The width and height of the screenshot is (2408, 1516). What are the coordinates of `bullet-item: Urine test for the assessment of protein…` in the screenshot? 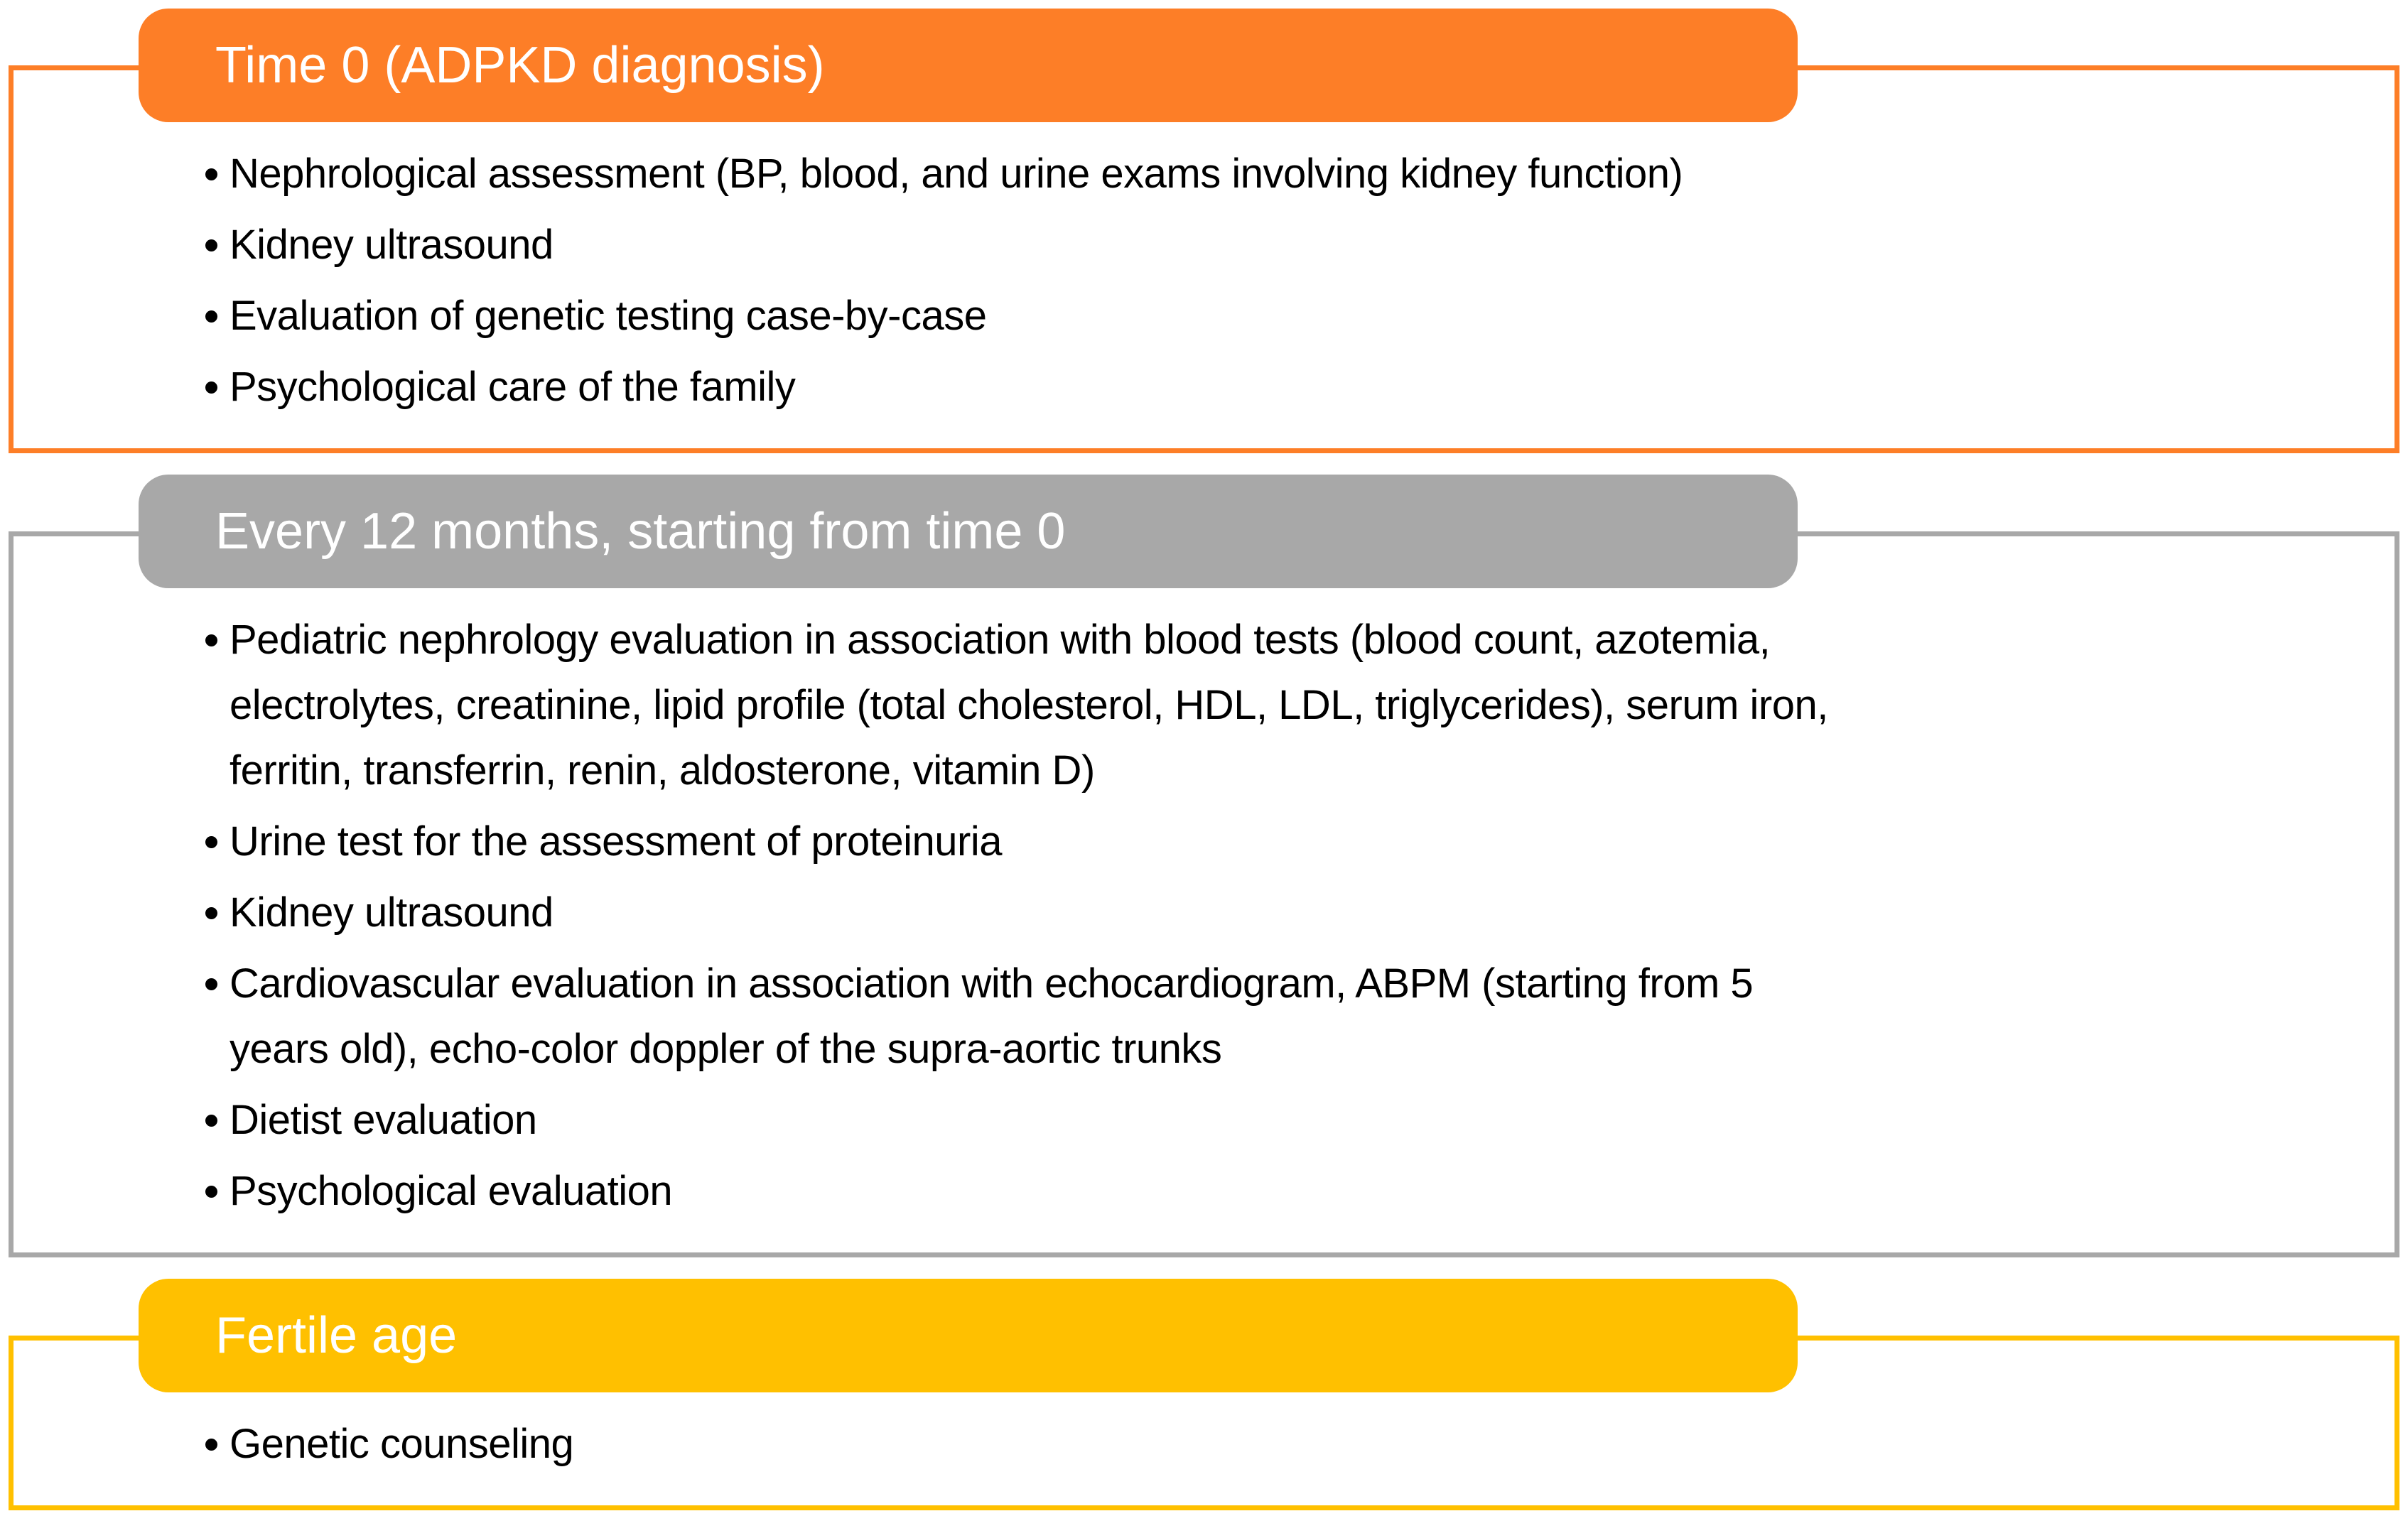 It's located at (1285, 842).